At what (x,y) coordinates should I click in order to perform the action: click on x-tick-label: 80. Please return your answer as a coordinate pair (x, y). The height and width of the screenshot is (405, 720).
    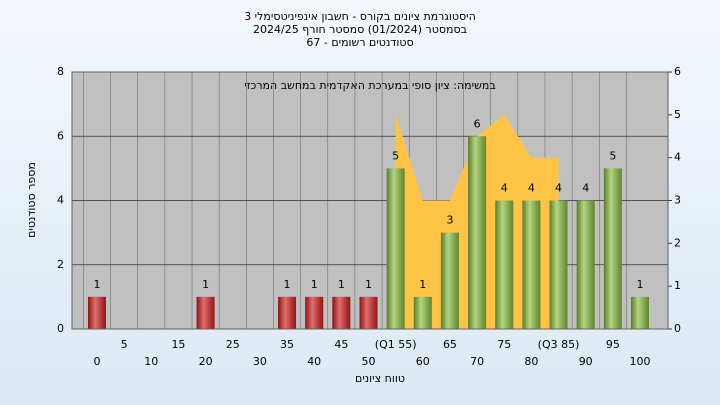
    Looking at the image, I should click on (531, 361).